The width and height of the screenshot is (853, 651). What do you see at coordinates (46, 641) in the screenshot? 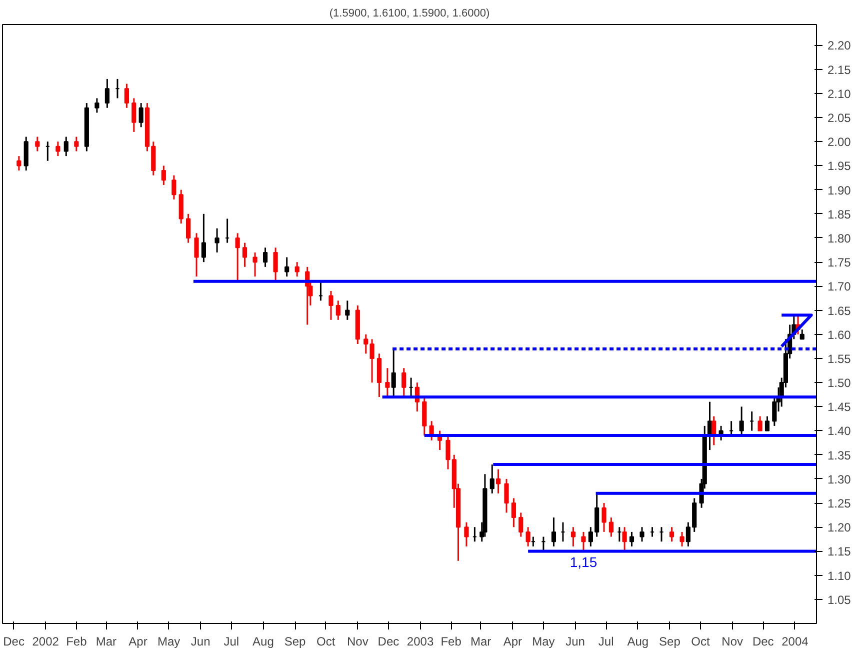
I see `x-tick-label: 2002` at bounding box center [46, 641].